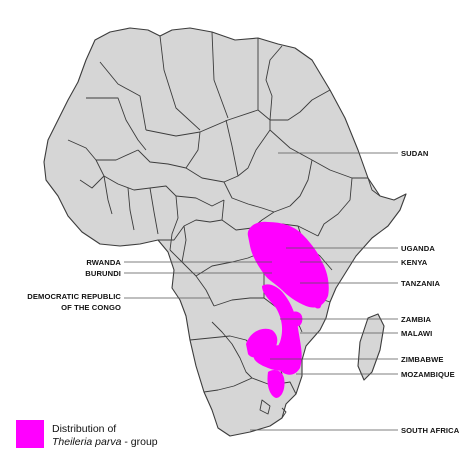  I want to click on label-burundi: BURUNDI, so click(103, 273).